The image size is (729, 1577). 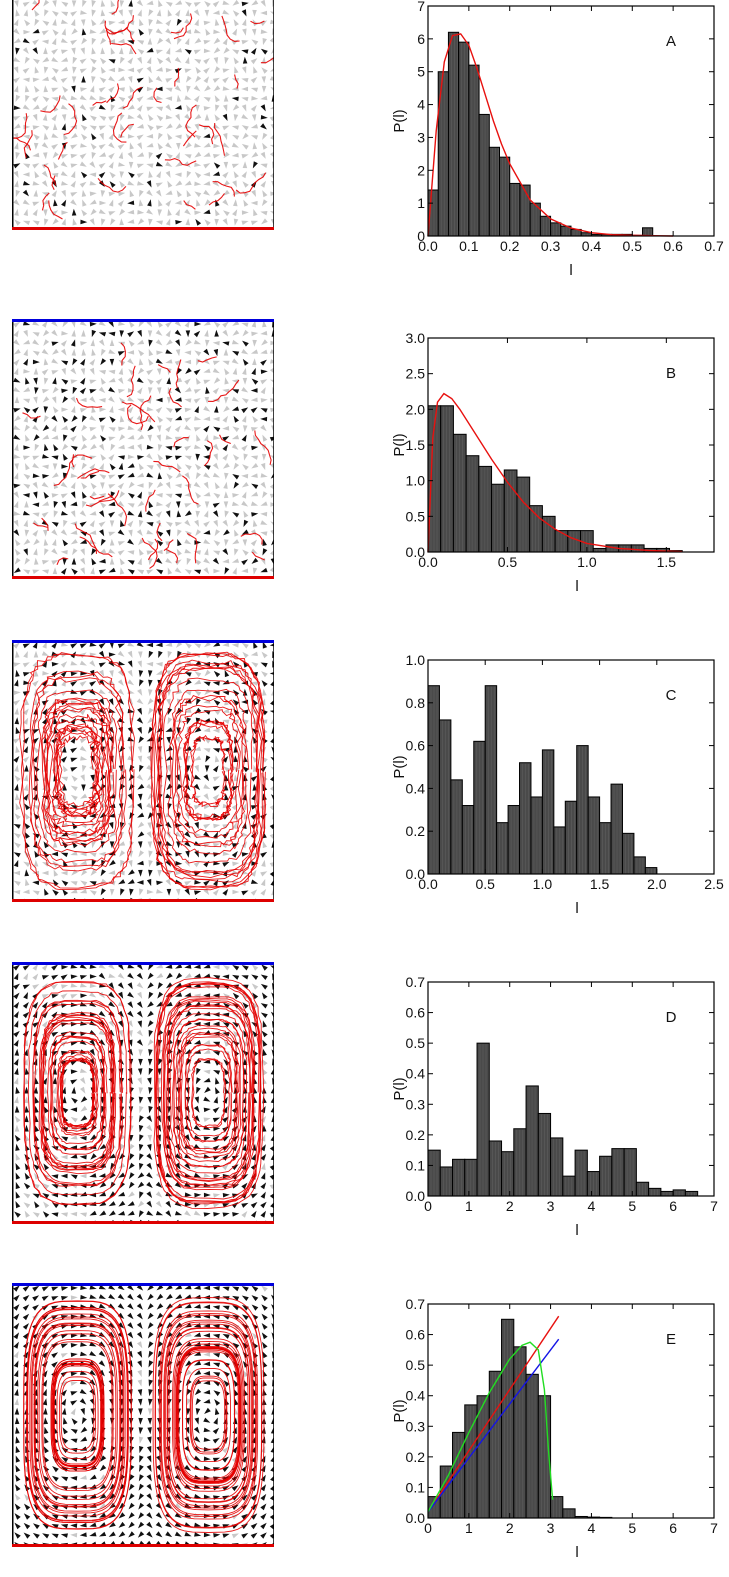 What do you see at coordinates (416, 660) in the screenshot?
I see `y-tick-label: 1.0` at bounding box center [416, 660].